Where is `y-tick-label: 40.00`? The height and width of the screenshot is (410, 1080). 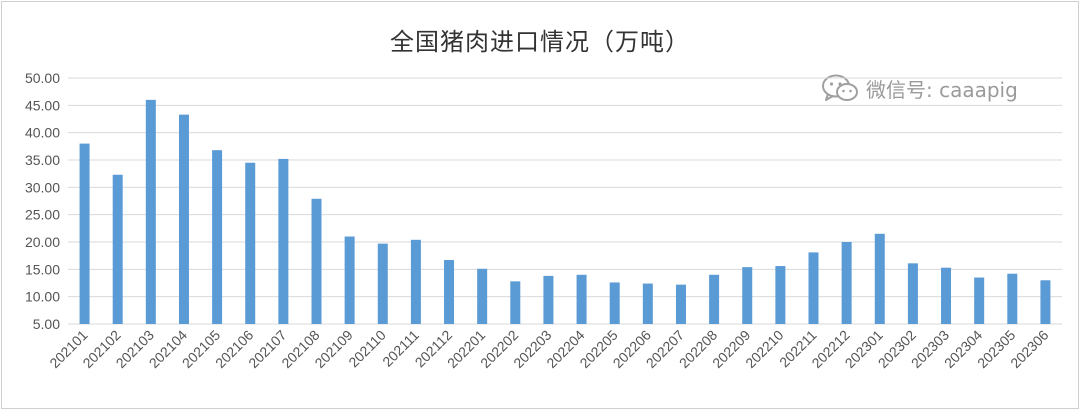 y-tick-label: 40.00 is located at coordinates (42, 133).